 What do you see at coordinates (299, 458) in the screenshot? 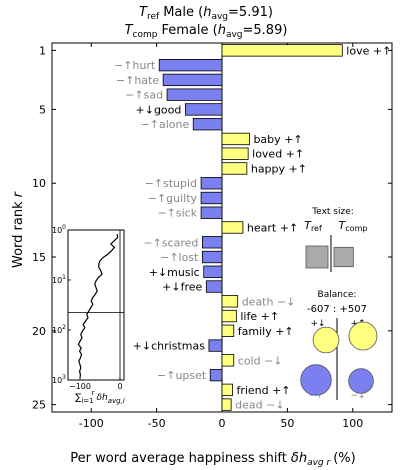
I see `x-axis-label-sym: δh` at bounding box center [299, 458].